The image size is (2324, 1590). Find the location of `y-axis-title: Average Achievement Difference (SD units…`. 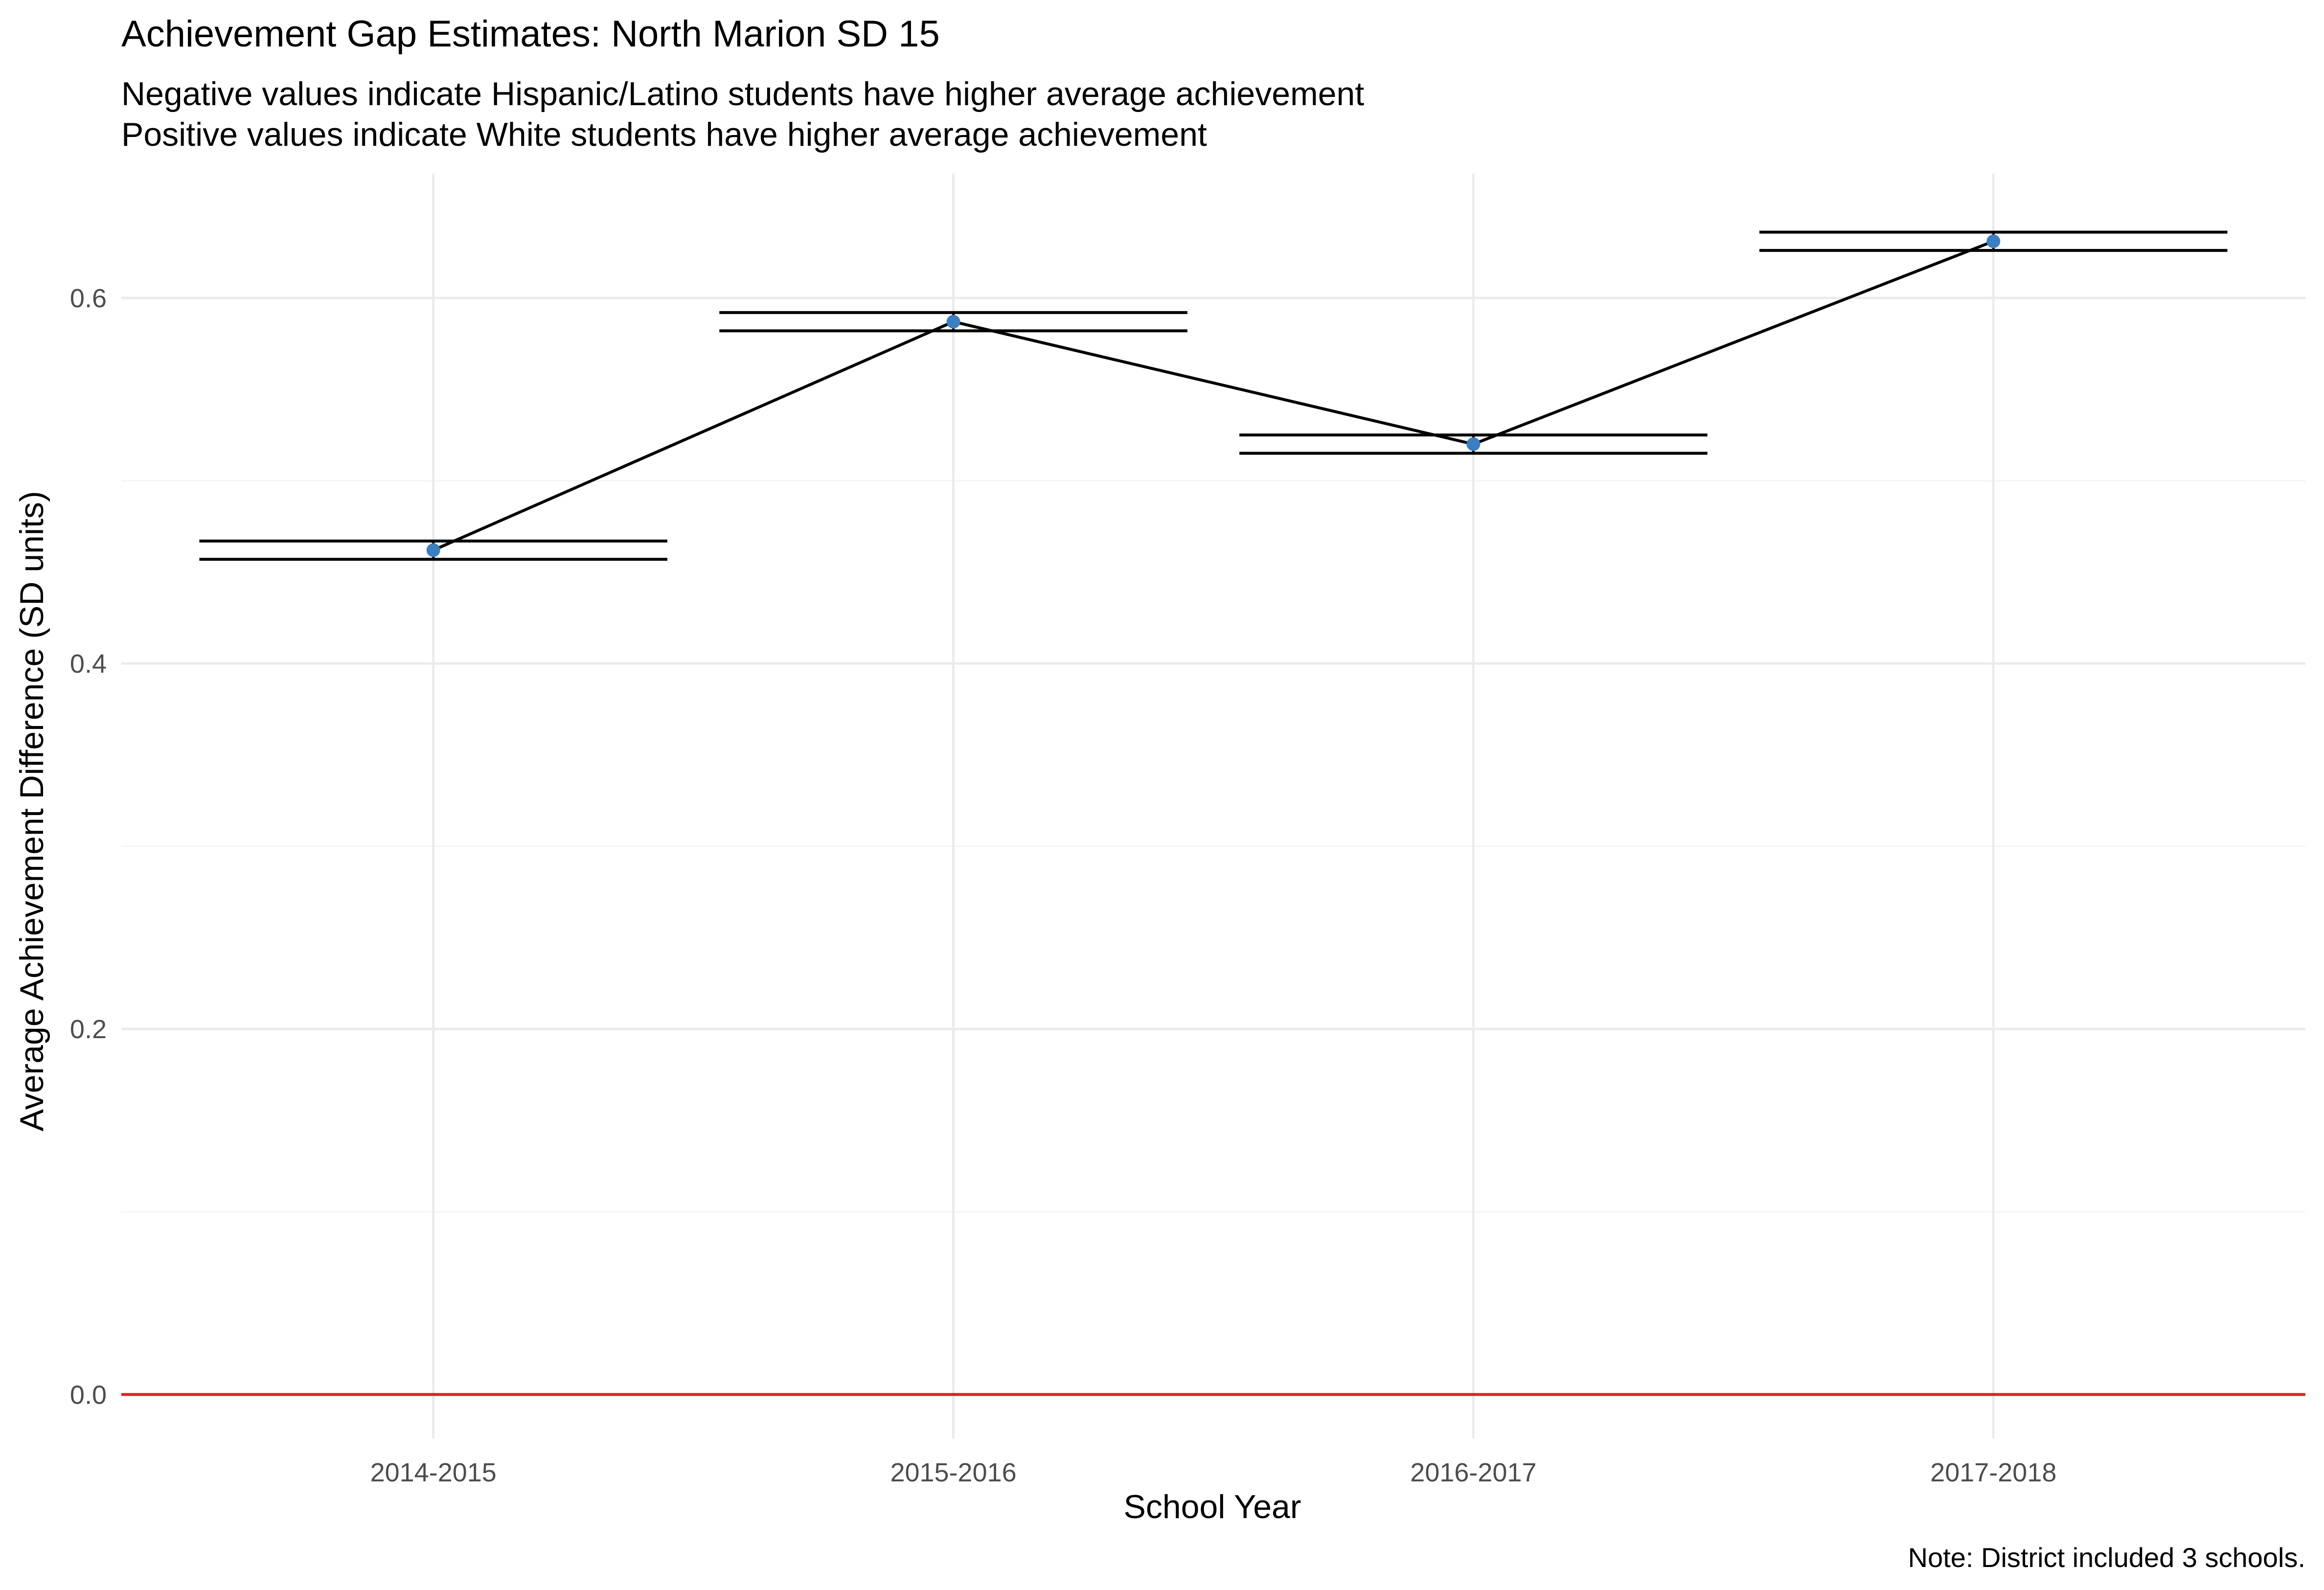

y-axis-title: Average Achievement Difference (SD units… is located at coordinates (32, 811).